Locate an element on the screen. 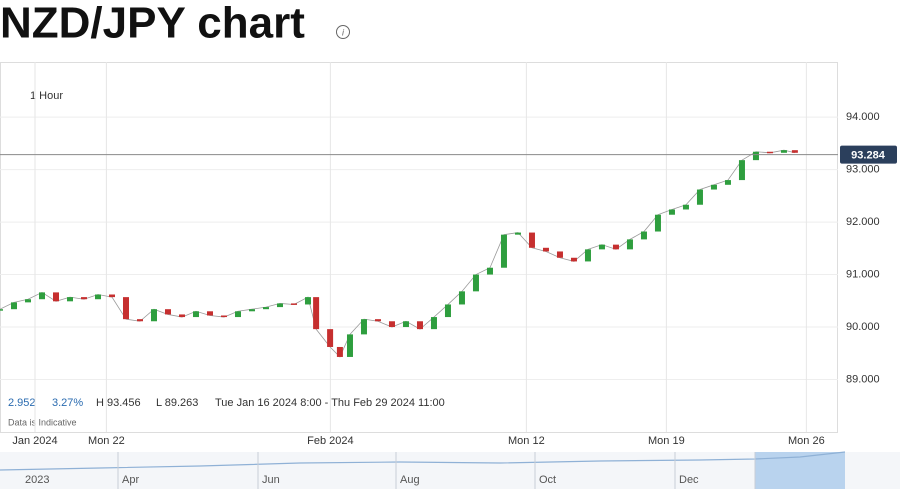  navigator-bg is located at coordinates (450, 470).